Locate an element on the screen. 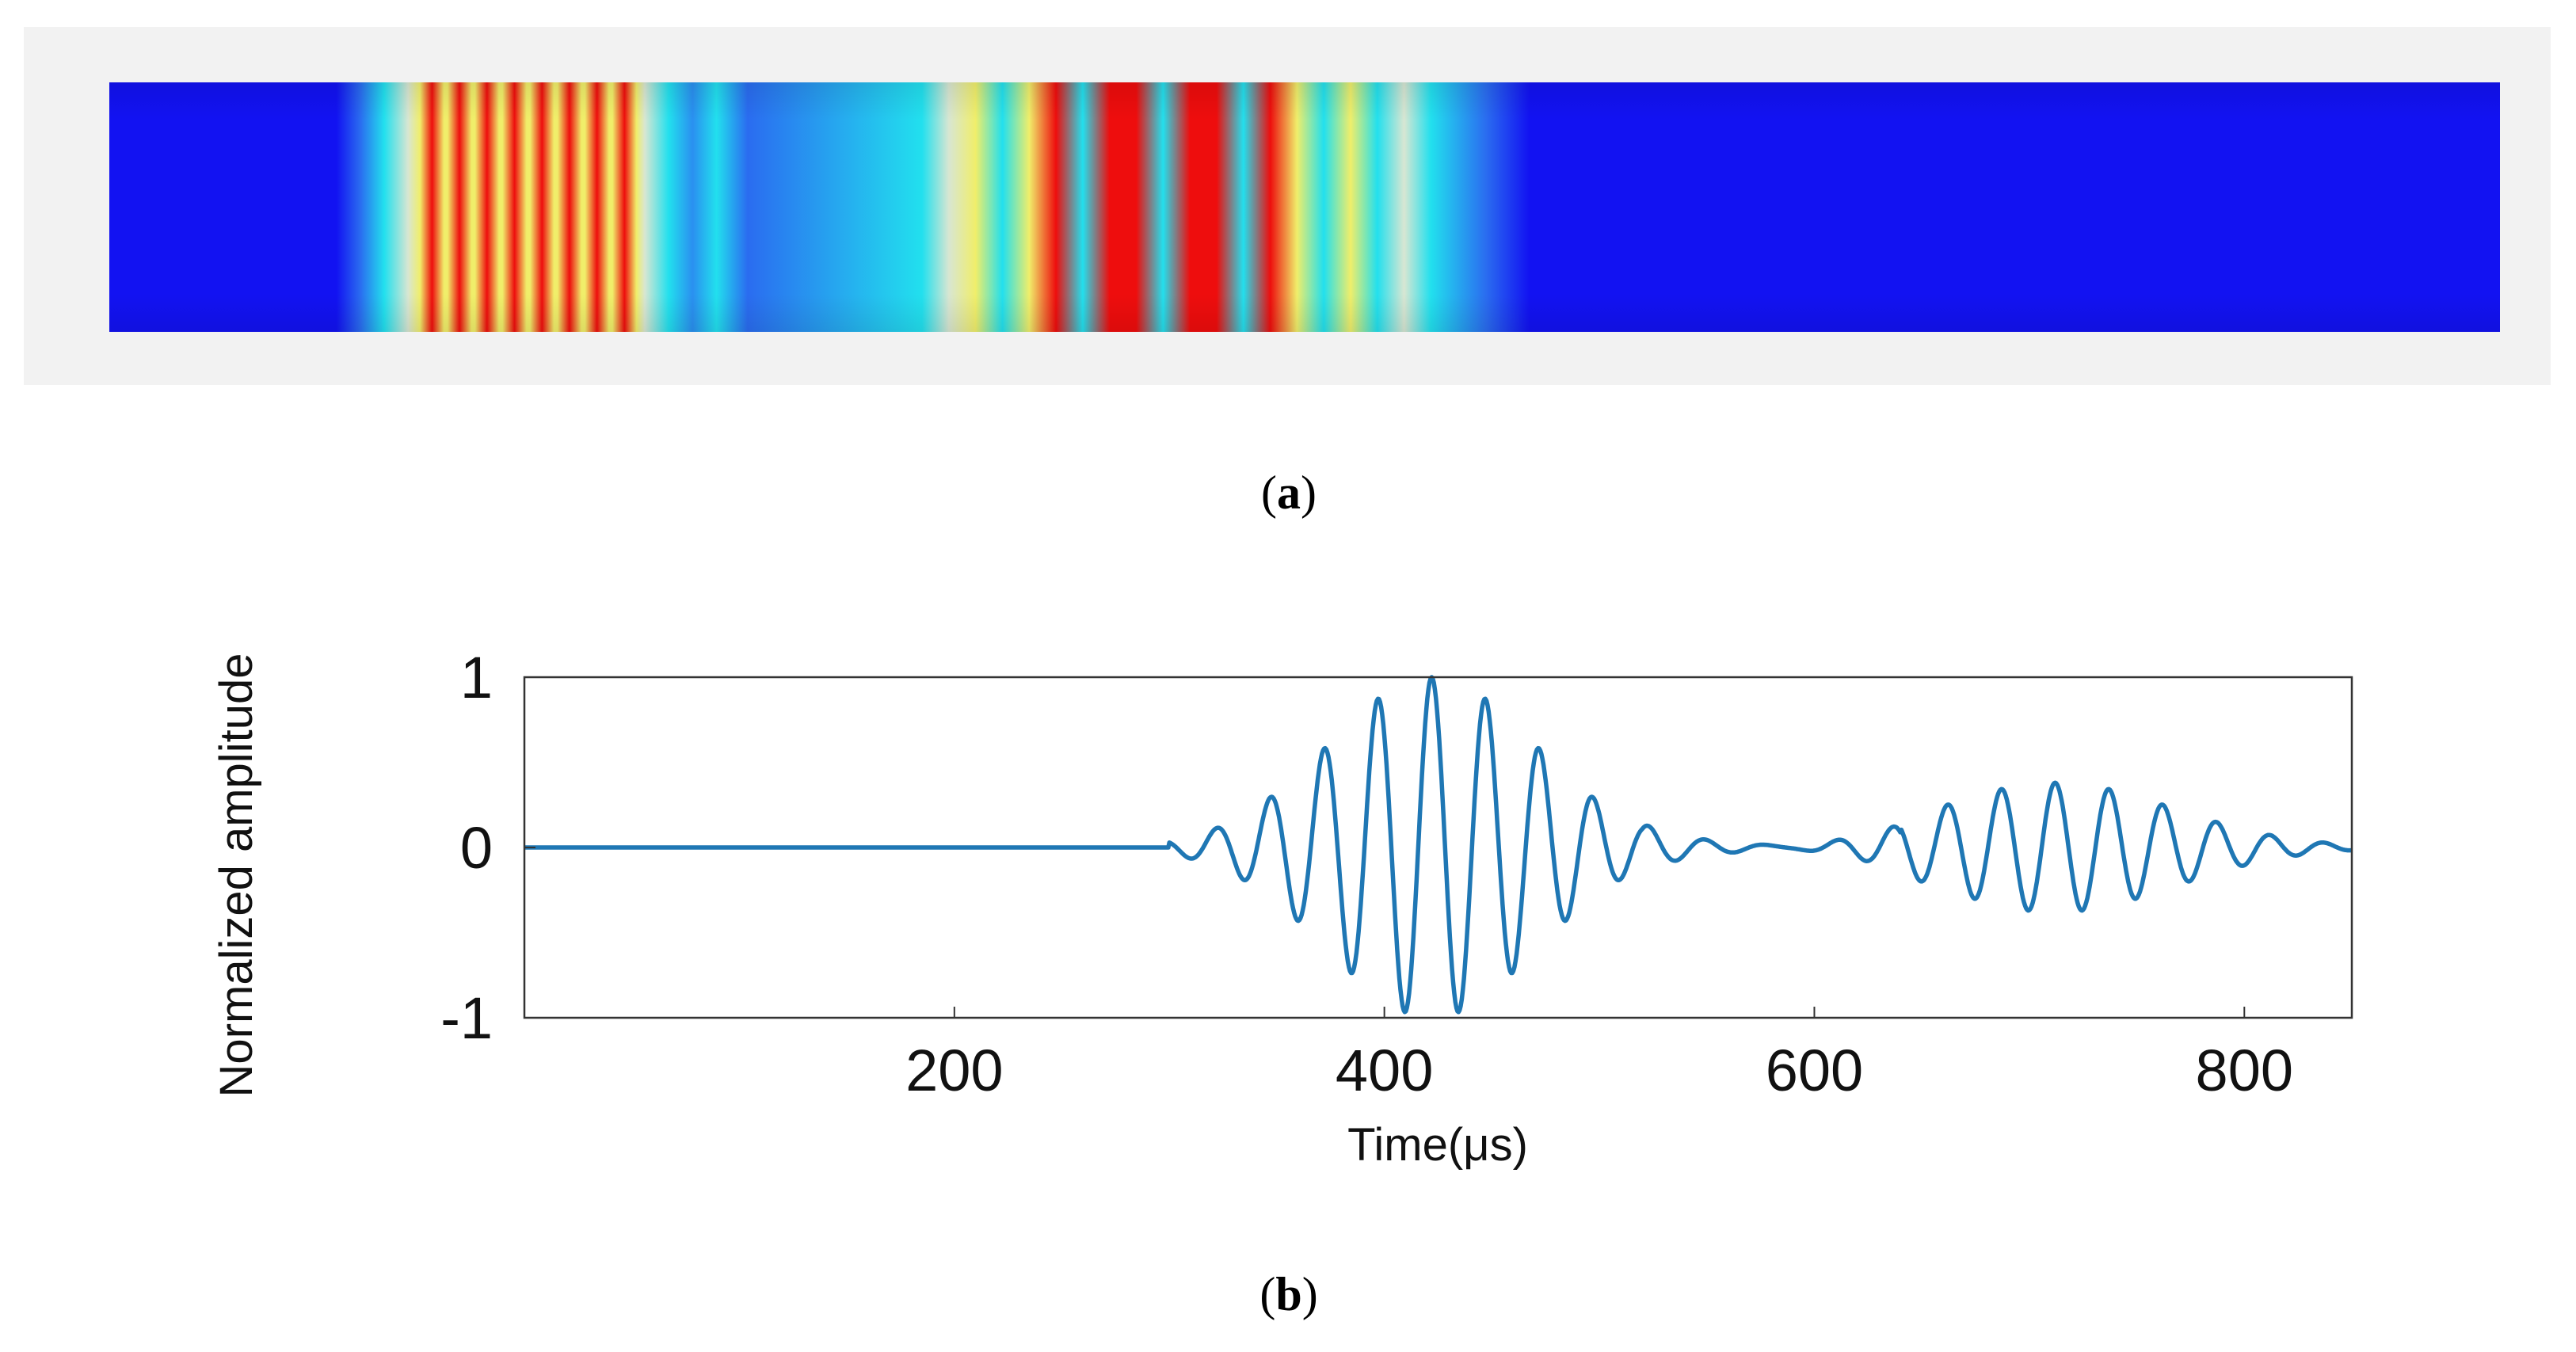 The height and width of the screenshot is (1352, 2576). caption-b: (b) is located at coordinates (1288, 1294).